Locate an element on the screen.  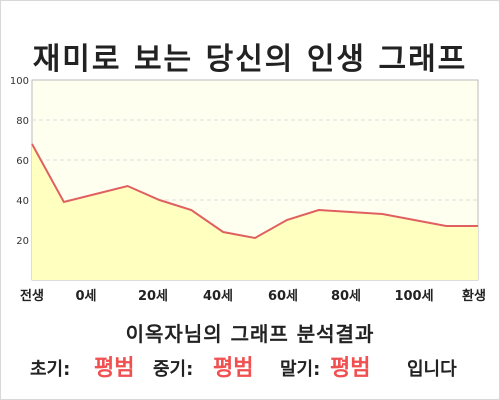
y-tick-label: 40 is located at coordinates (22, 201).